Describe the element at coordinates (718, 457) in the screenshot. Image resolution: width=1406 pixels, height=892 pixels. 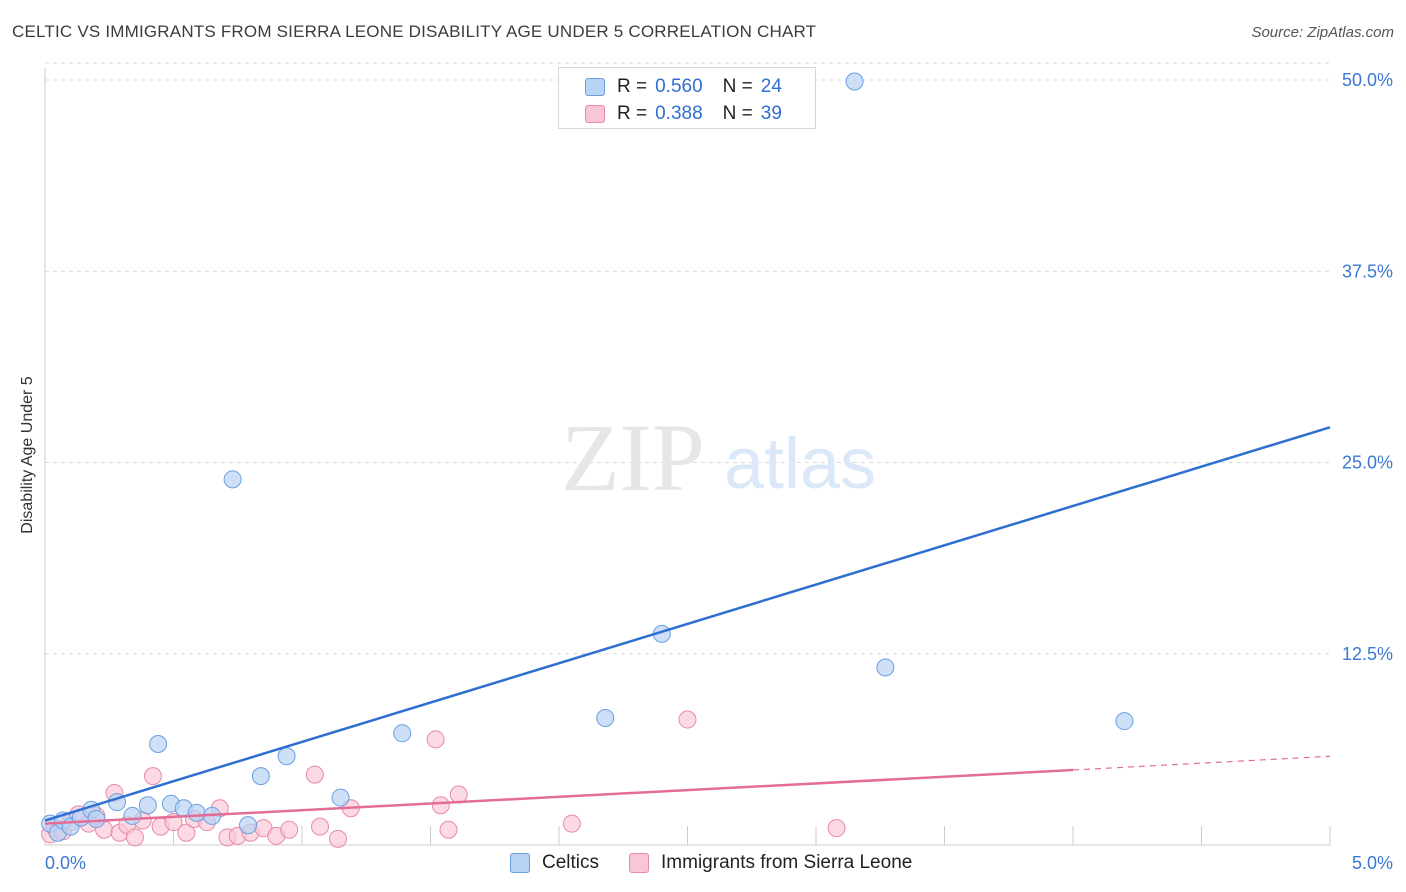
I see `watermark: ZIP atlas` at that location.